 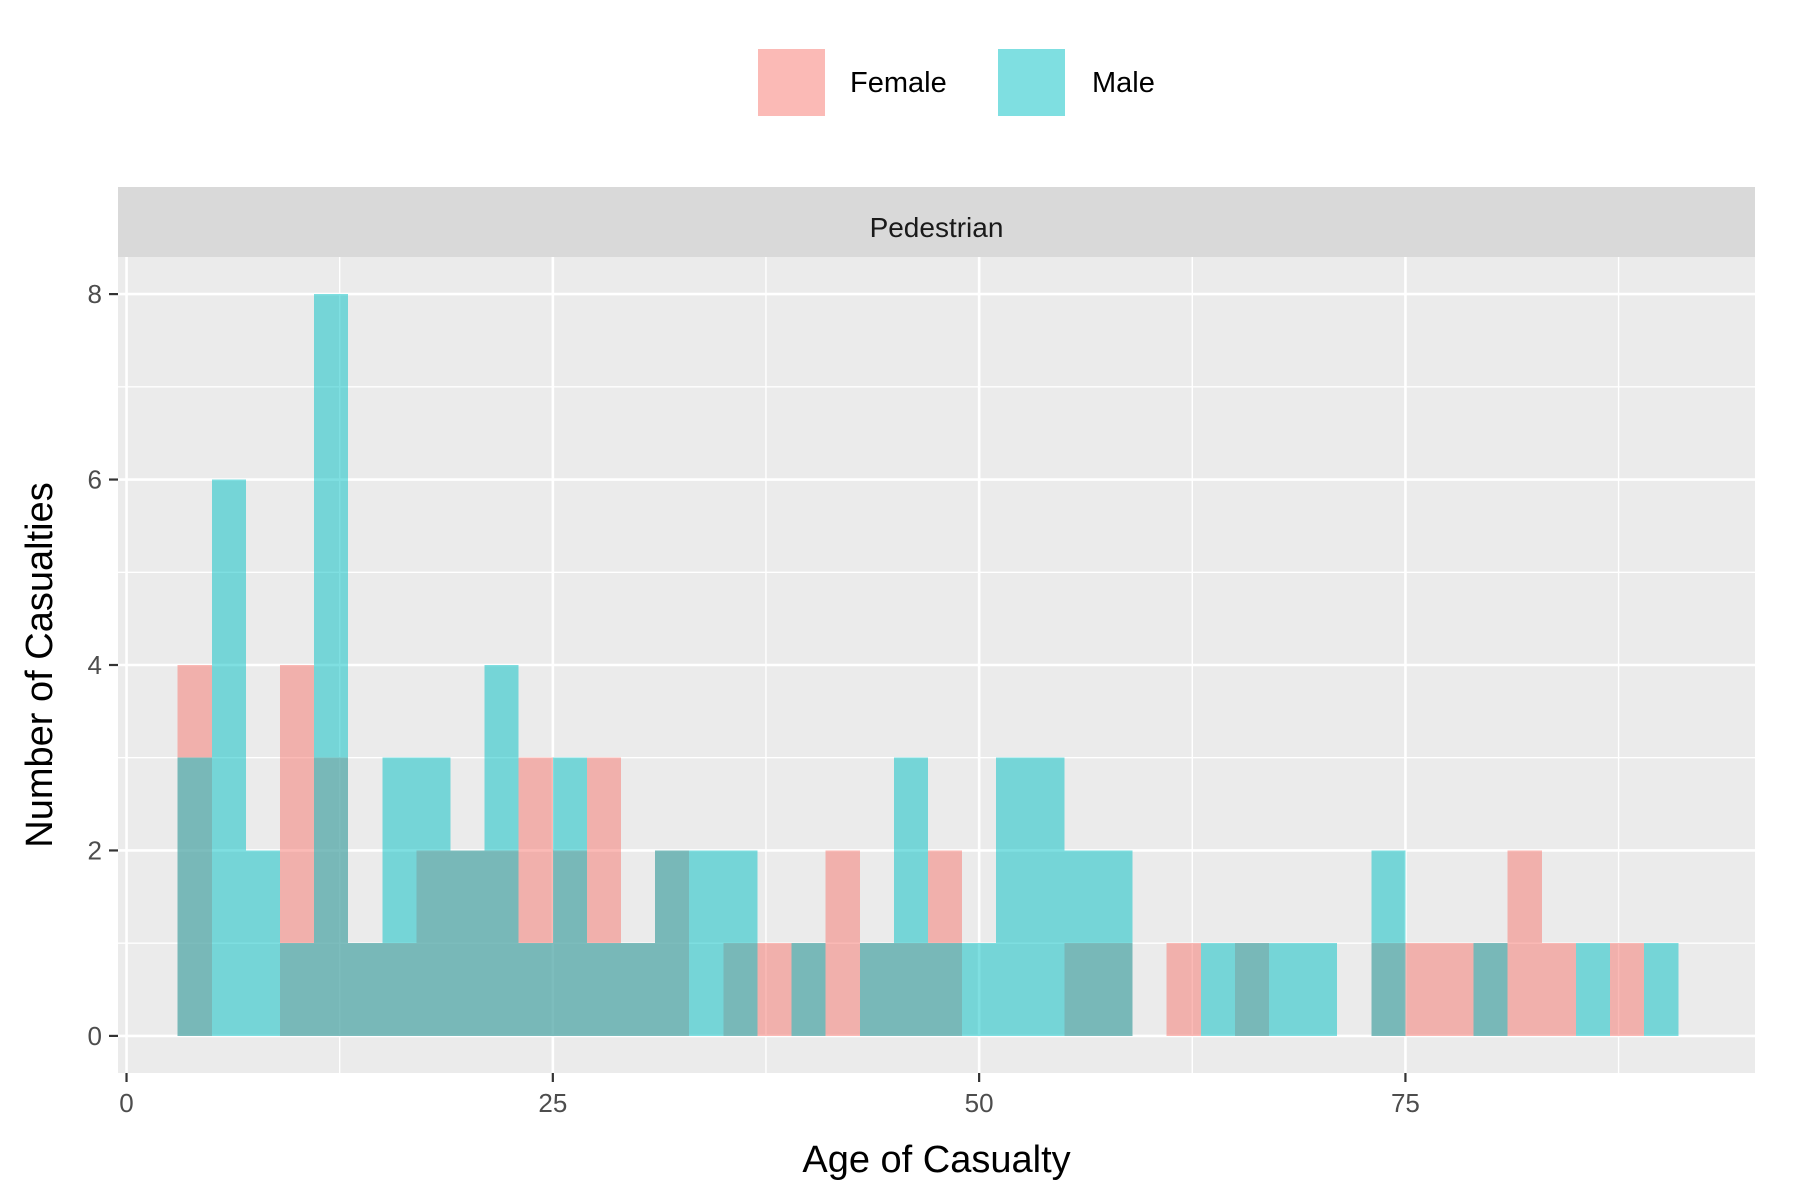 What do you see at coordinates (955, 82) in the screenshot?
I see `legend: Female Male` at bounding box center [955, 82].